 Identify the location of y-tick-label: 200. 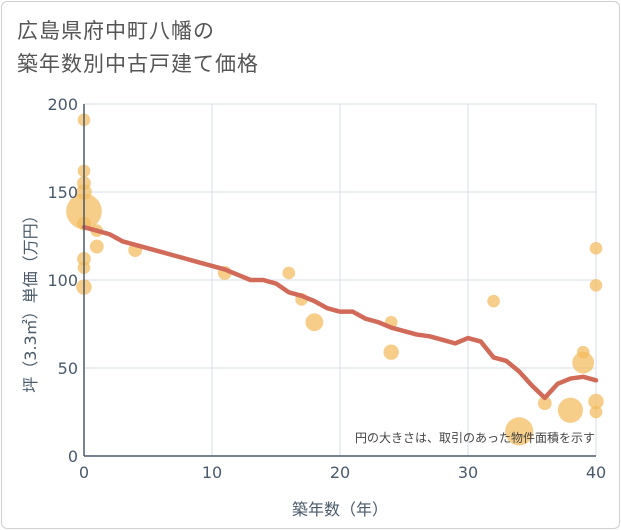
(62, 104).